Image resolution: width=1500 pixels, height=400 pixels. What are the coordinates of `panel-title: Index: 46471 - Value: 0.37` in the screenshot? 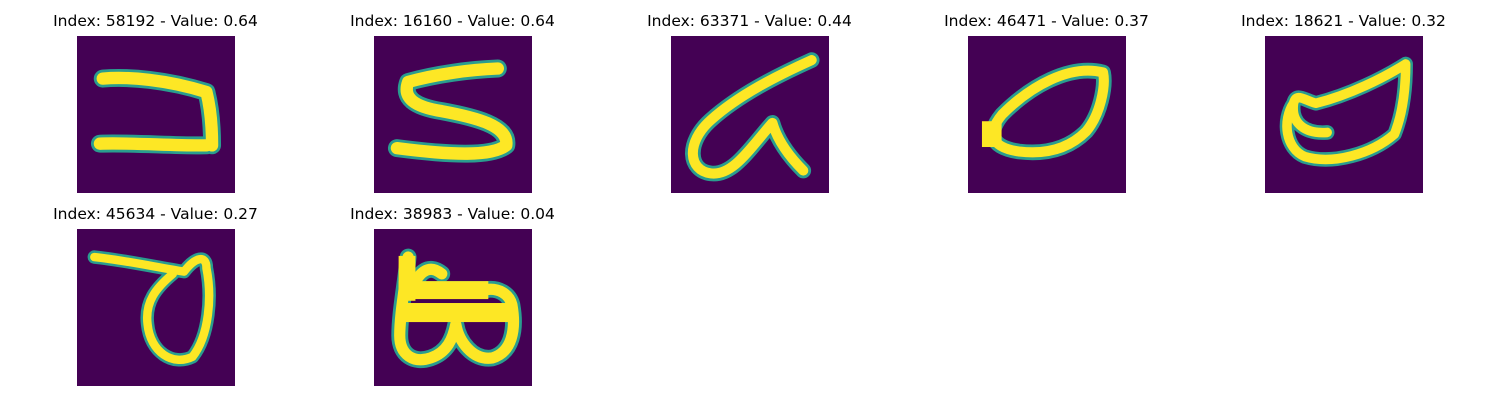 It's located at (1046, 21).